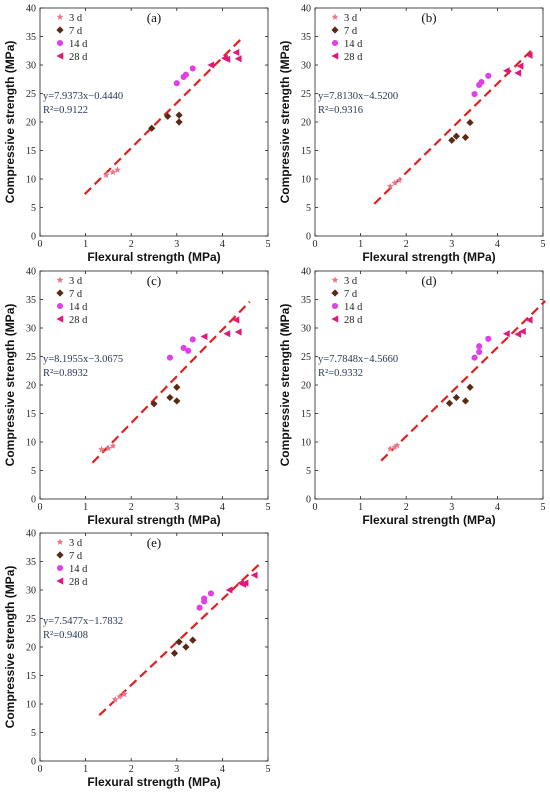 This screenshot has width=550, height=794. What do you see at coordinates (31, 619) in the screenshot?
I see `y-tick-label: 25` at bounding box center [31, 619].